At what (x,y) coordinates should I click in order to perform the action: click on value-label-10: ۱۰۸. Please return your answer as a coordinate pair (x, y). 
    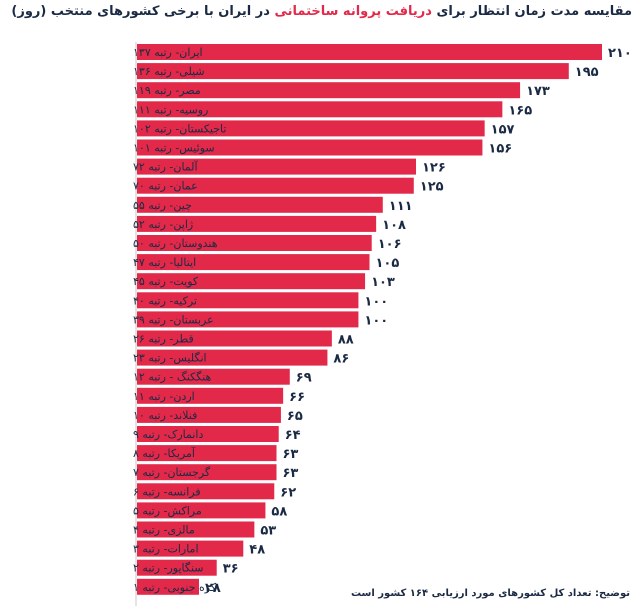
    Looking at the image, I should click on (394, 225).